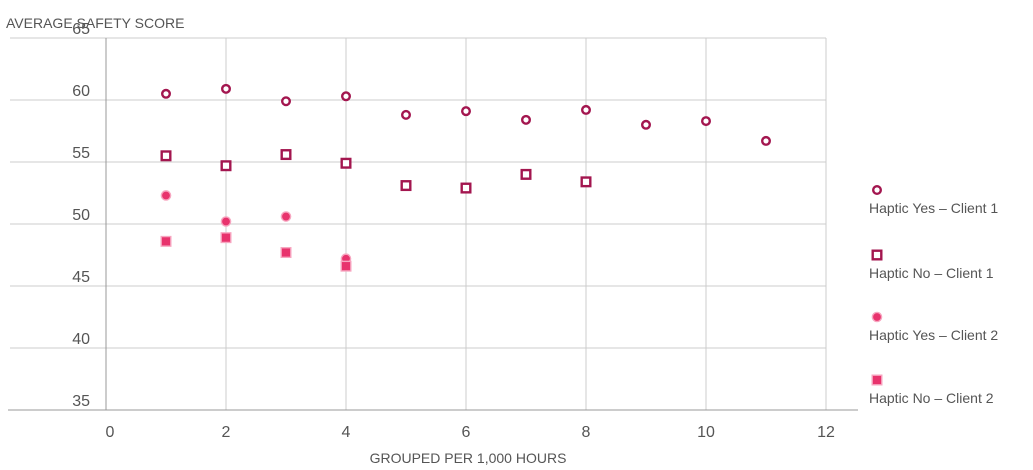 The height and width of the screenshot is (470, 1033). I want to click on y-tick-label: 35, so click(81, 401).